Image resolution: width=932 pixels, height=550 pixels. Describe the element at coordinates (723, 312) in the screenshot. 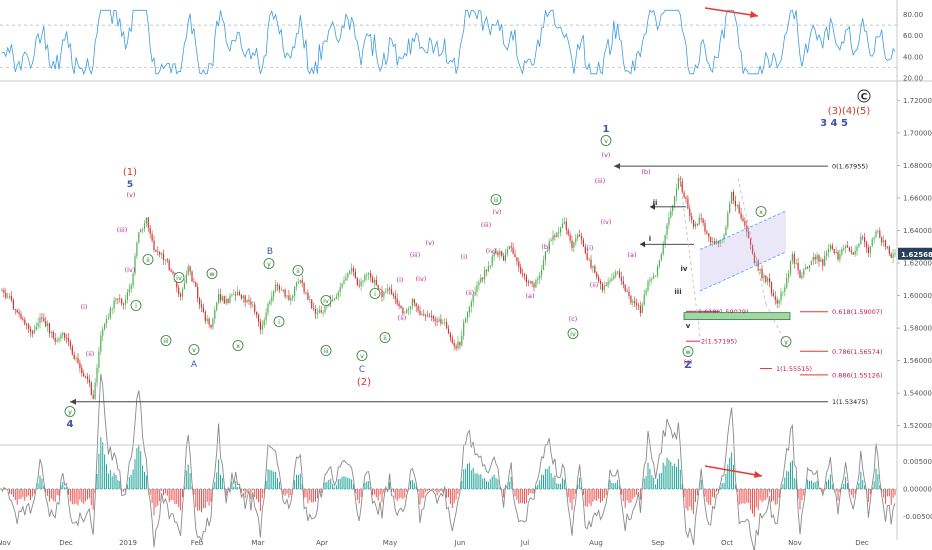

I see `fib-label: 1.618(1.59029)` at that location.